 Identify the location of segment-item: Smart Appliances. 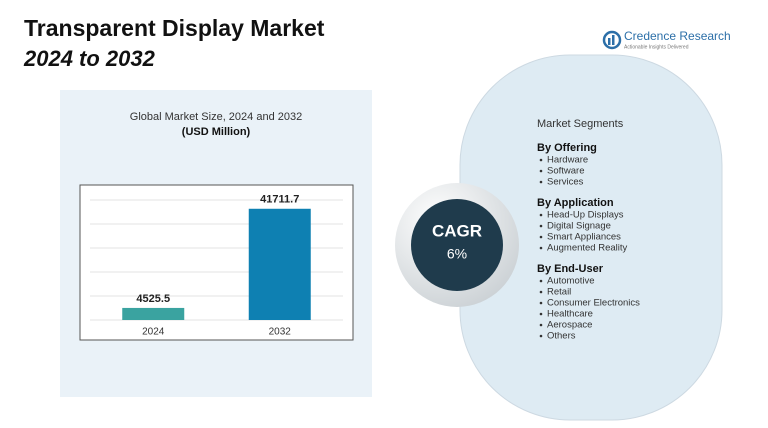
(584, 237).